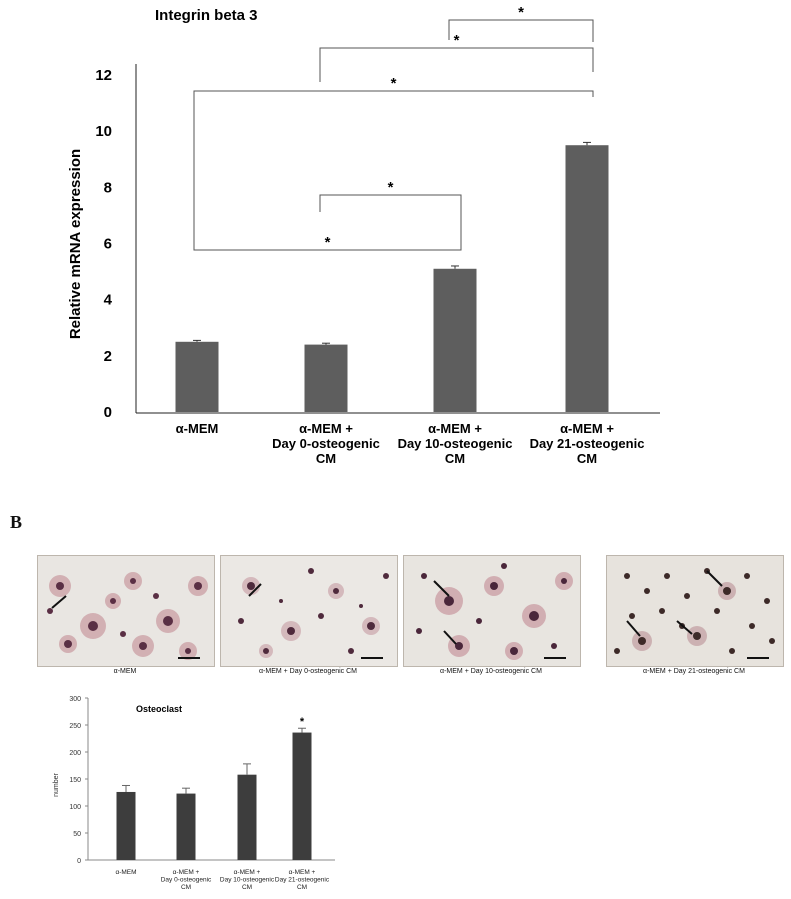 The width and height of the screenshot is (791, 899). Describe the element at coordinates (103, 75) in the screenshot. I see `y-tick-label: 12` at that location.